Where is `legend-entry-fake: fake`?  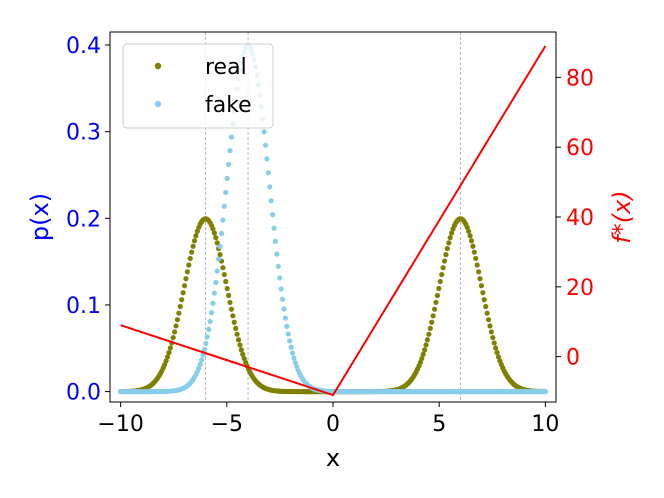 legend-entry-fake: fake is located at coordinates (228, 105).